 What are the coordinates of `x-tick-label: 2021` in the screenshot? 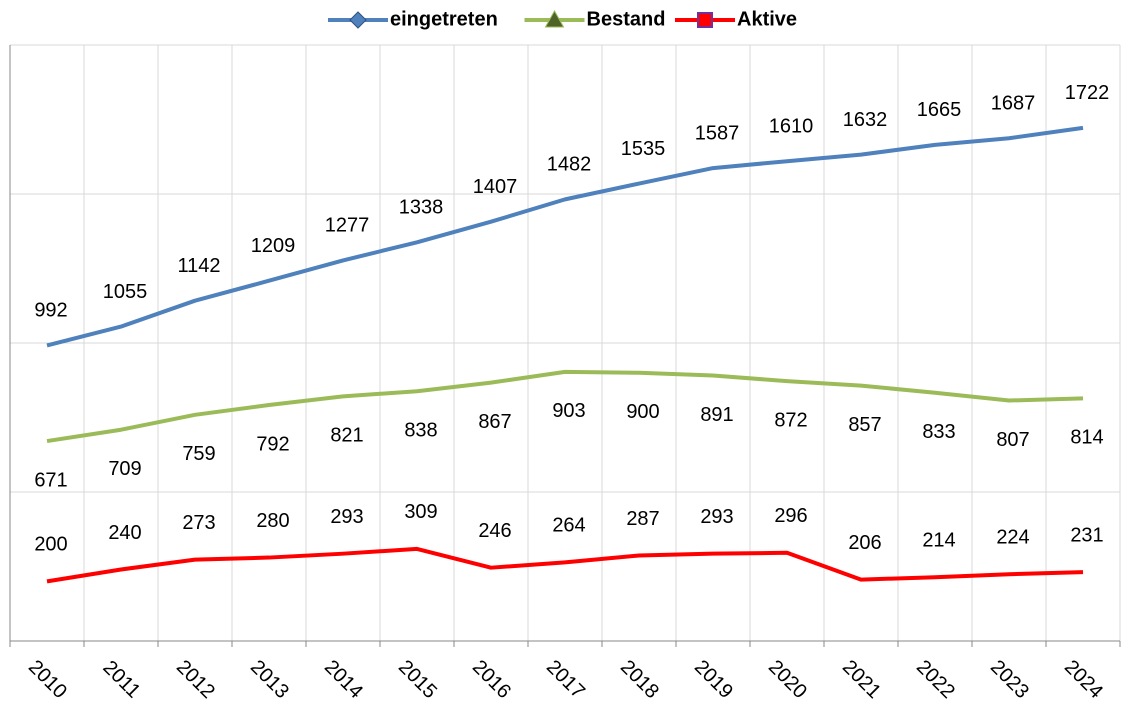 It's located at (861, 679).